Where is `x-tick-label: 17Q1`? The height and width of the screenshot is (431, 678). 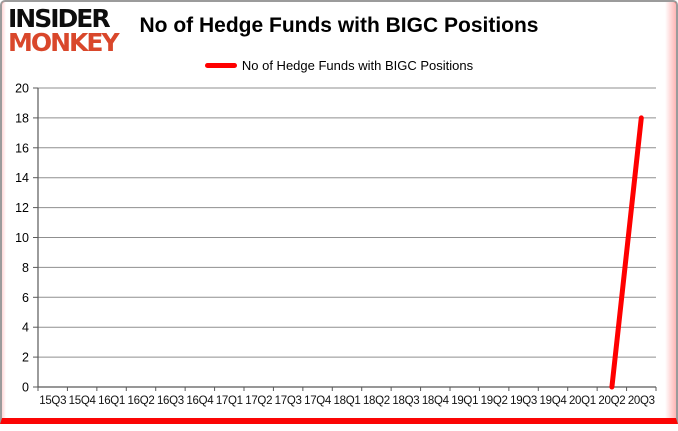
x-tick-label: 17Q1 is located at coordinates (229, 401).